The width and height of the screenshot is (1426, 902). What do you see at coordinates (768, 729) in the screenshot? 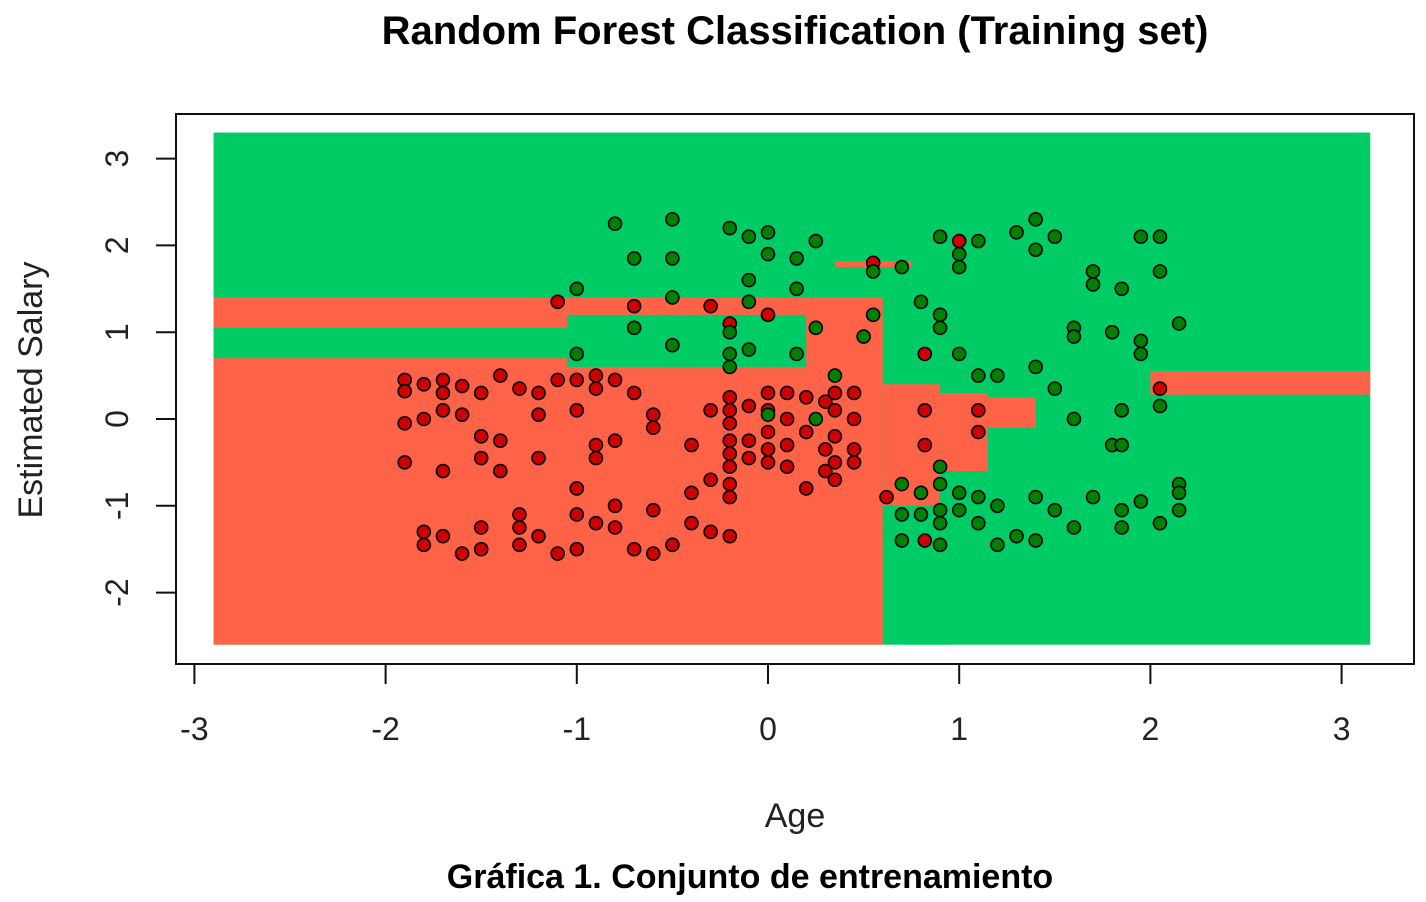
I see `x-tick-label: 0` at bounding box center [768, 729].